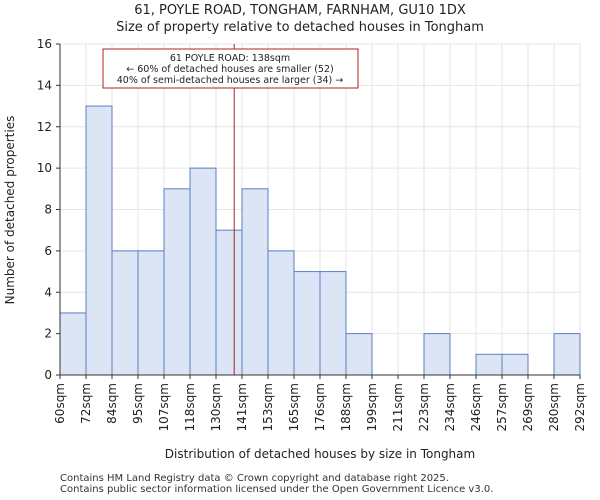  What do you see at coordinates (268, 407) in the screenshot?
I see `x-tick-label: 153sqm` at bounding box center [268, 407].